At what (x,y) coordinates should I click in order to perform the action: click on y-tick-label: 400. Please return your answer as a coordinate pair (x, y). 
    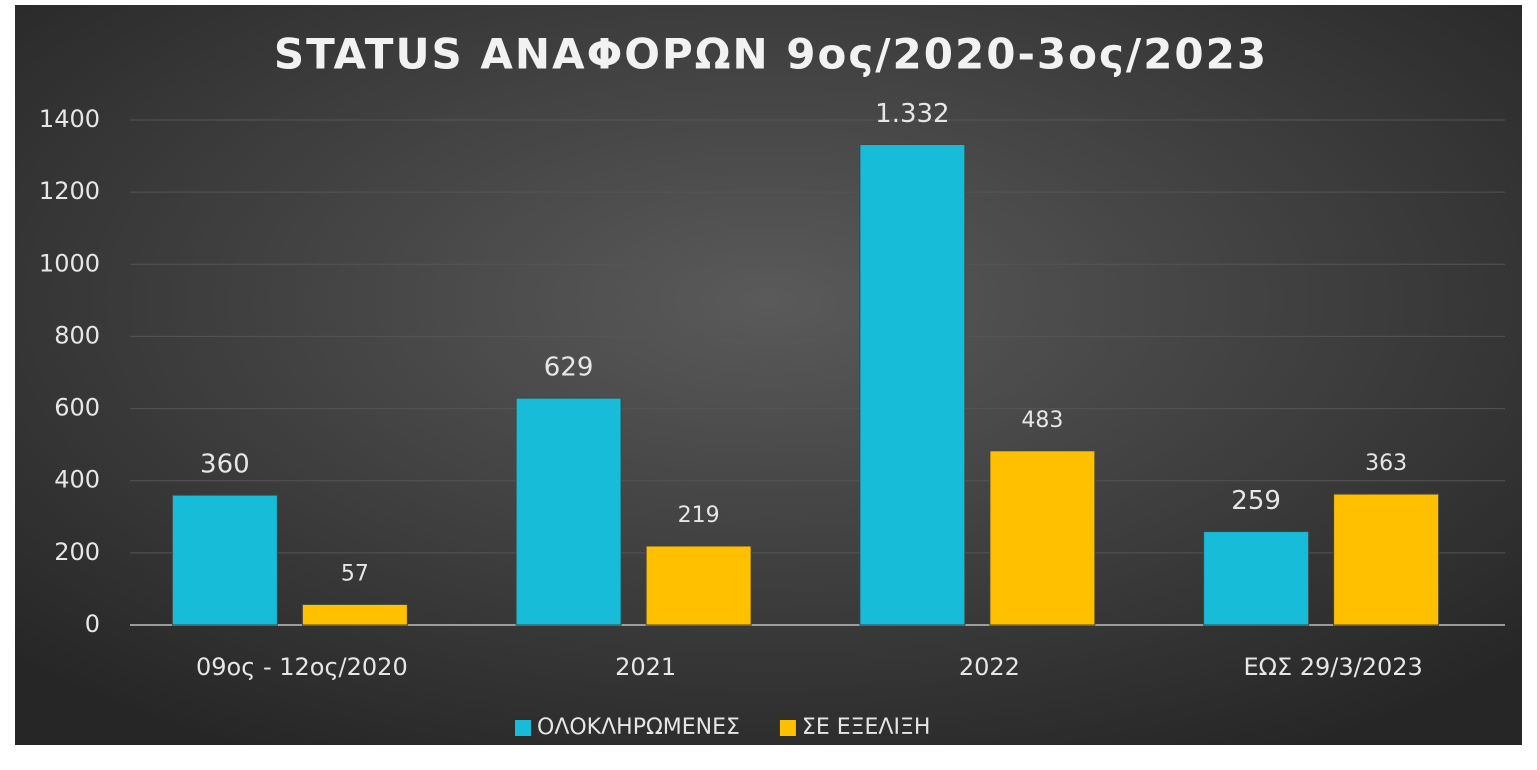
    Looking at the image, I should click on (77, 480).